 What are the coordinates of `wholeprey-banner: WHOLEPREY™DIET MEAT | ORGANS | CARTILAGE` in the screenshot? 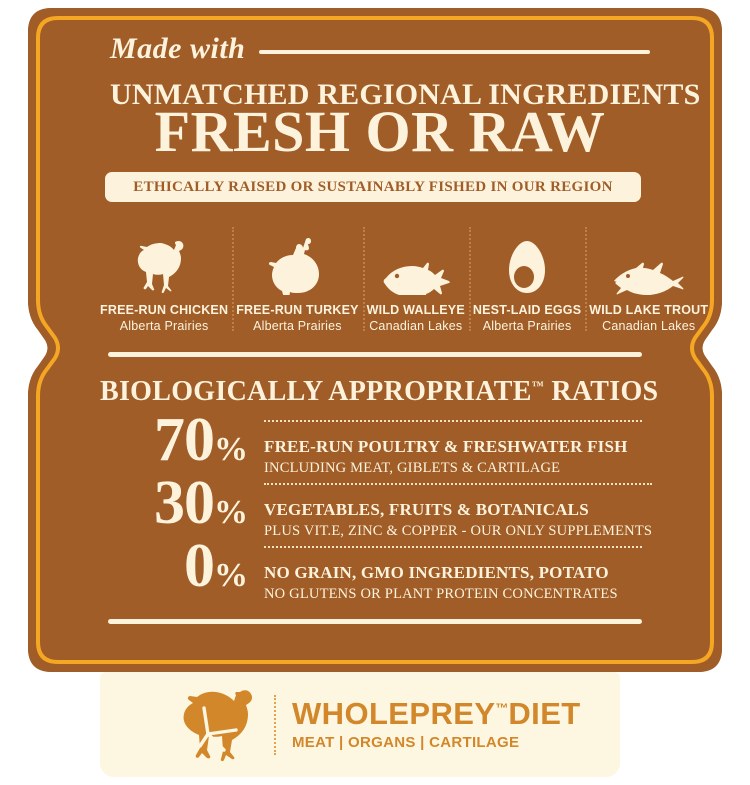 It's located at (360, 724).